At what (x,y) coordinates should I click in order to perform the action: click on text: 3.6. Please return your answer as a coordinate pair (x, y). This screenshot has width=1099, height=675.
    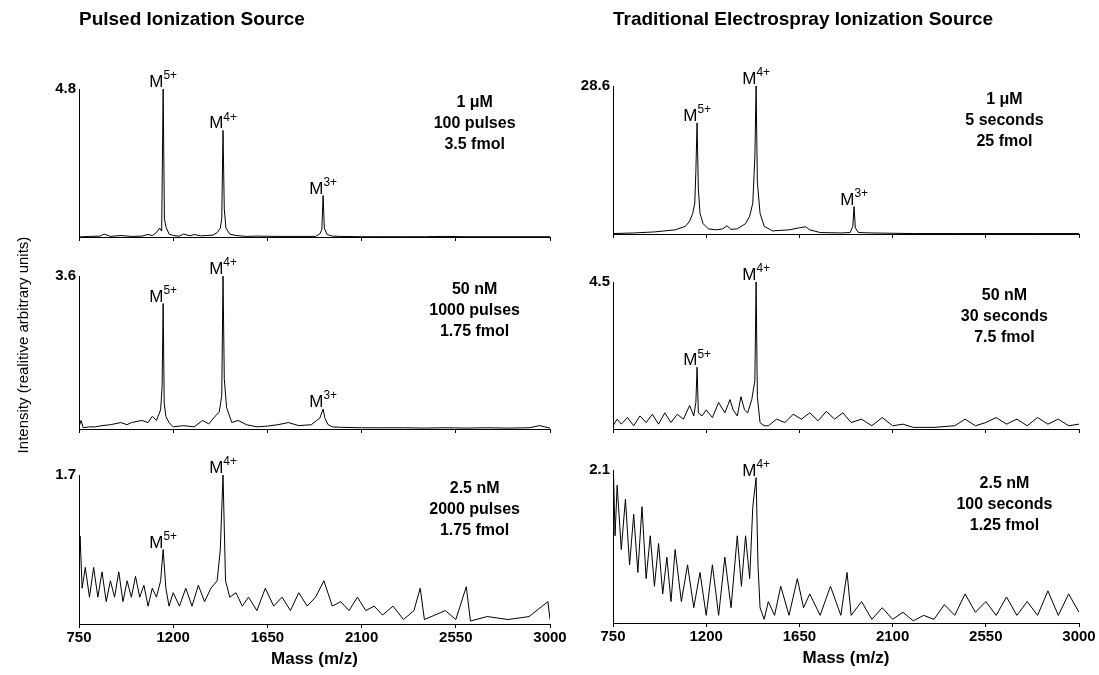
    Looking at the image, I should click on (65, 275).